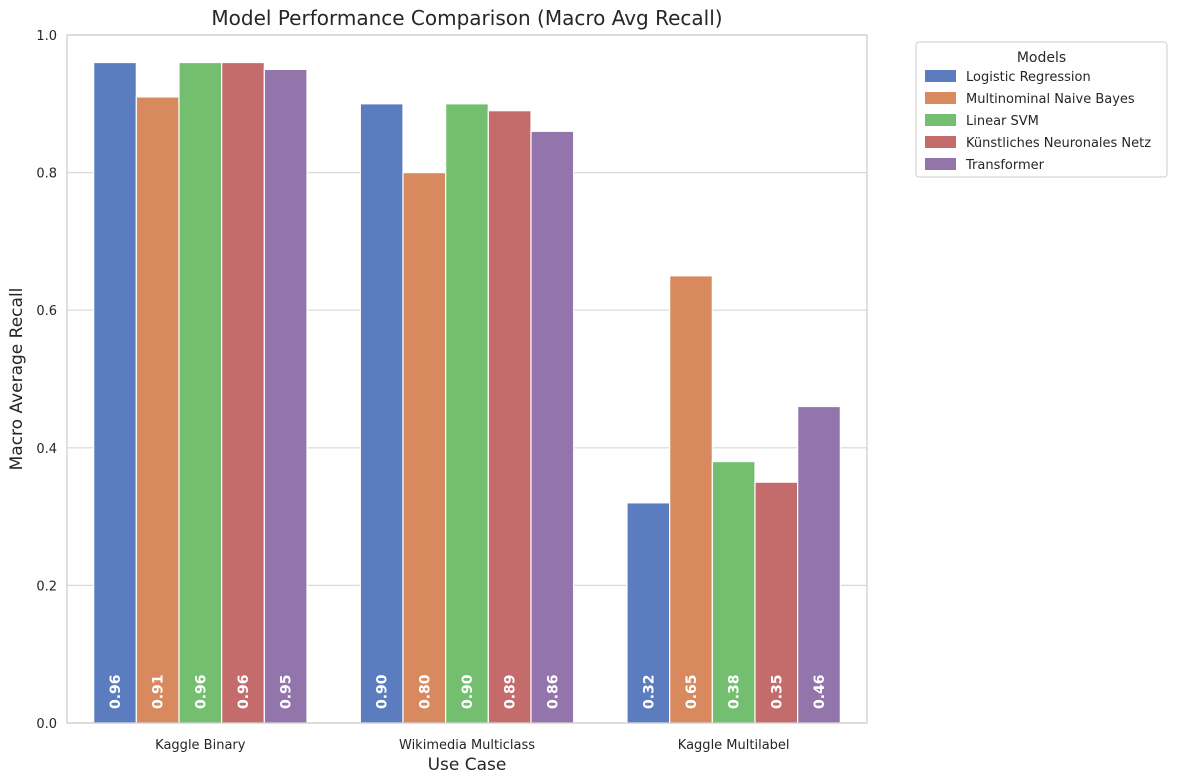 The width and height of the screenshot is (1177, 784). What do you see at coordinates (46, 724) in the screenshot?
I see `y-tick-label: 0.0` at bounding box center [46, 724].